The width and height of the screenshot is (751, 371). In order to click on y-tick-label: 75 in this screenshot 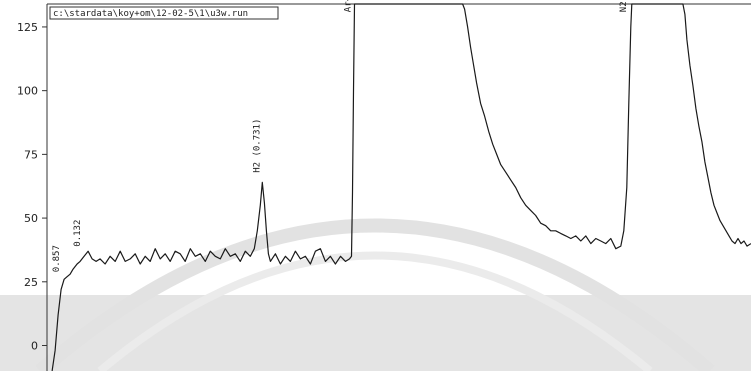, I will do `click(31, 154)`.